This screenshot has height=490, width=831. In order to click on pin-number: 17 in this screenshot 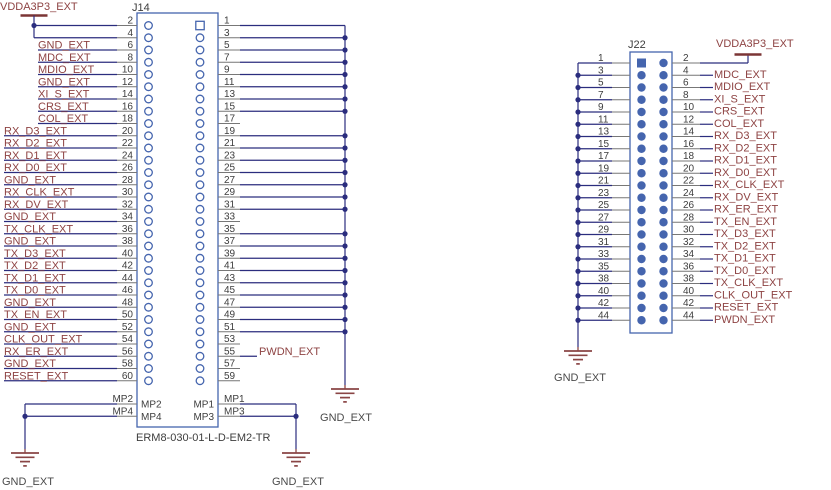, I will do `click(604, 156)`.